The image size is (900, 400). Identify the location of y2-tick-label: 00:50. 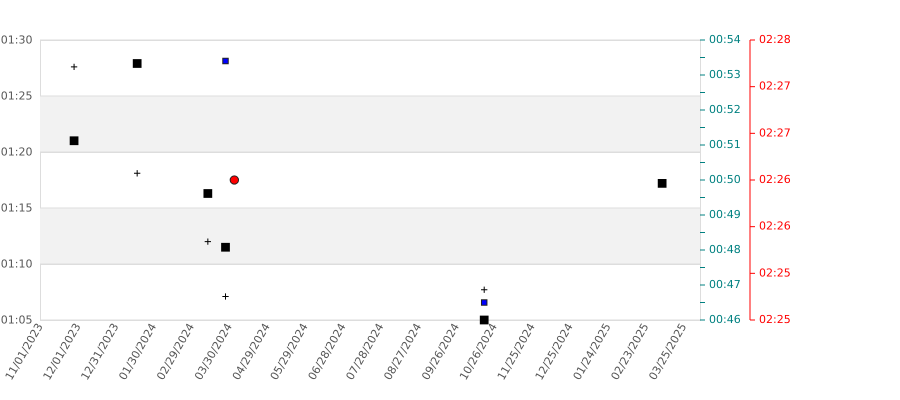
(725, 179).